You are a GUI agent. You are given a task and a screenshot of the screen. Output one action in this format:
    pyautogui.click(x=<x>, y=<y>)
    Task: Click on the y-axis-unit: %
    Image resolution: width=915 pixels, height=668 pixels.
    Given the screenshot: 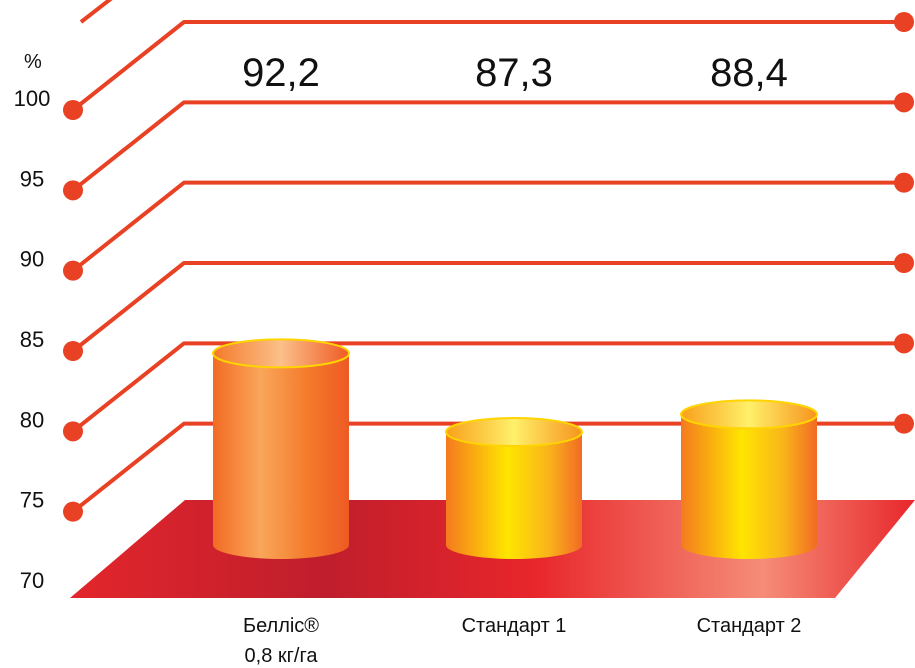 What is the action you would take?
    pyautogui.click(x=33, y=62)
    